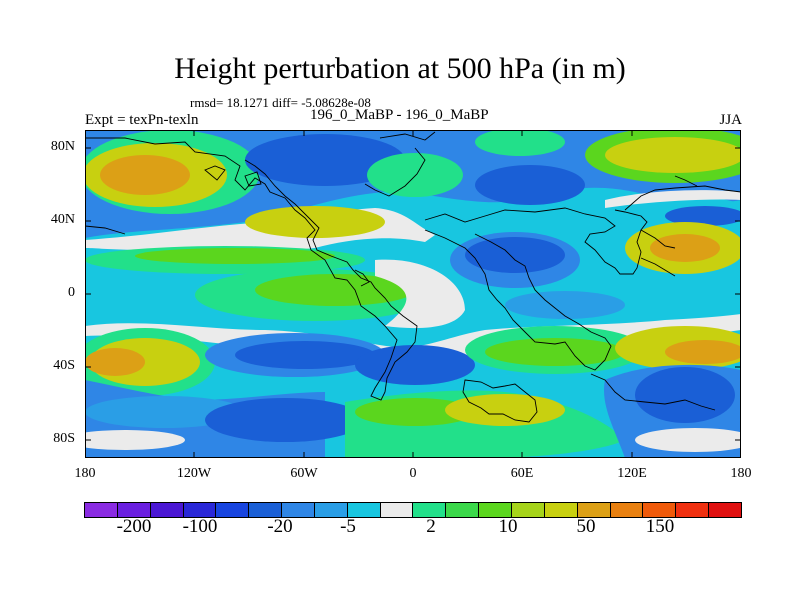 The height and width of the screenshot is (600, 800). What do you see at coordinates (400, 68) in the screenshot?
I see `plot-title: Height perturbation at 500 hPa (in m)` at bounding box center [400, 68].